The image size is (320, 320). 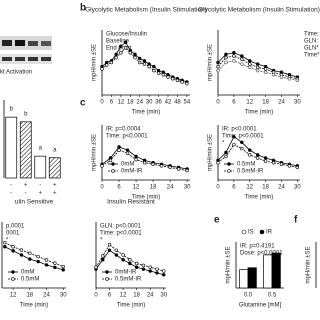 What do you see at coordinates (250, 172) in the screenshot?
I see `legend-label: 0.5mM-IR` at bounding box center [250, 172].